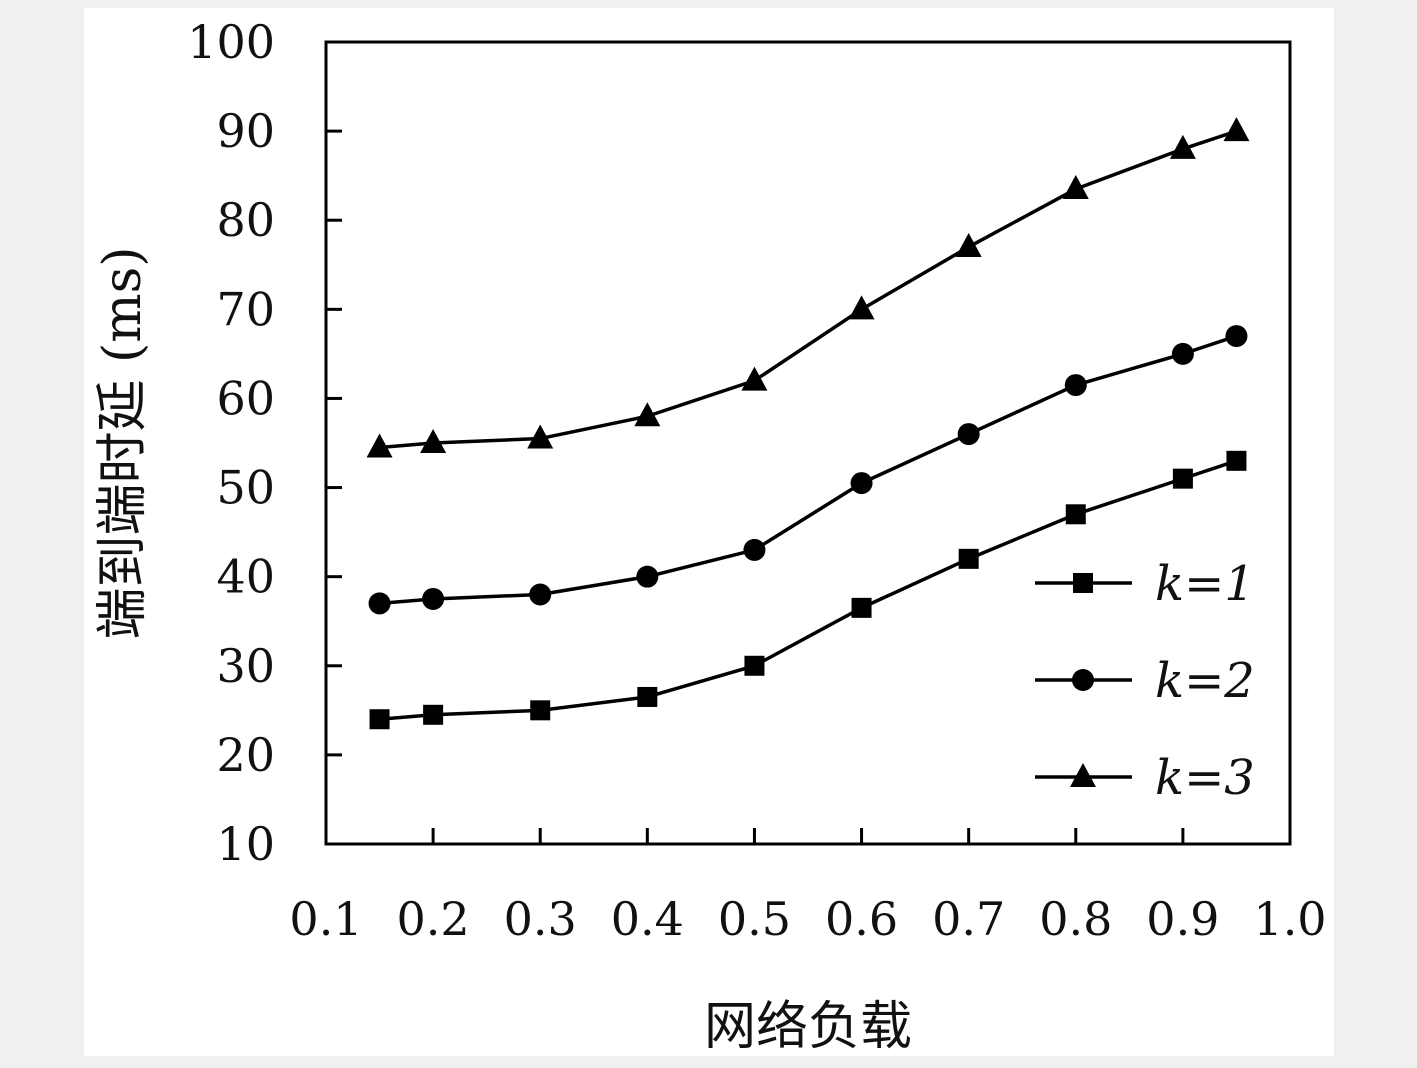  I want to click on y-tick-label: 10, so click(245, 844).